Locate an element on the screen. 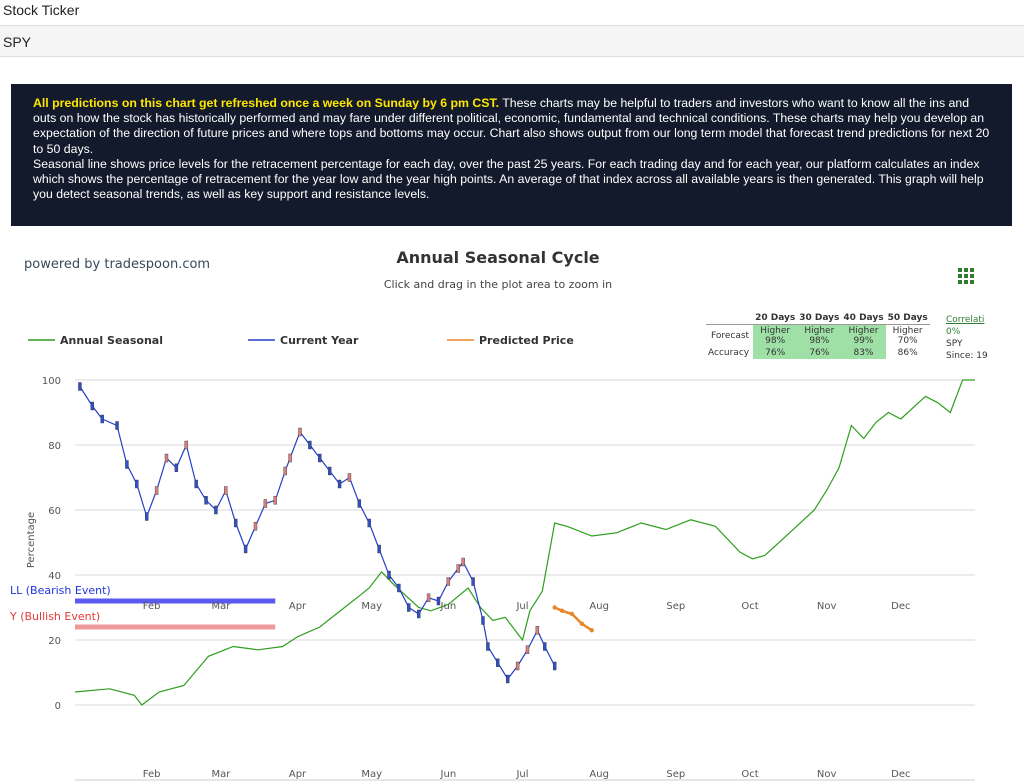 The image size is (1024, 782). x-tick-label: Aug is located at coordinates (599, 606).